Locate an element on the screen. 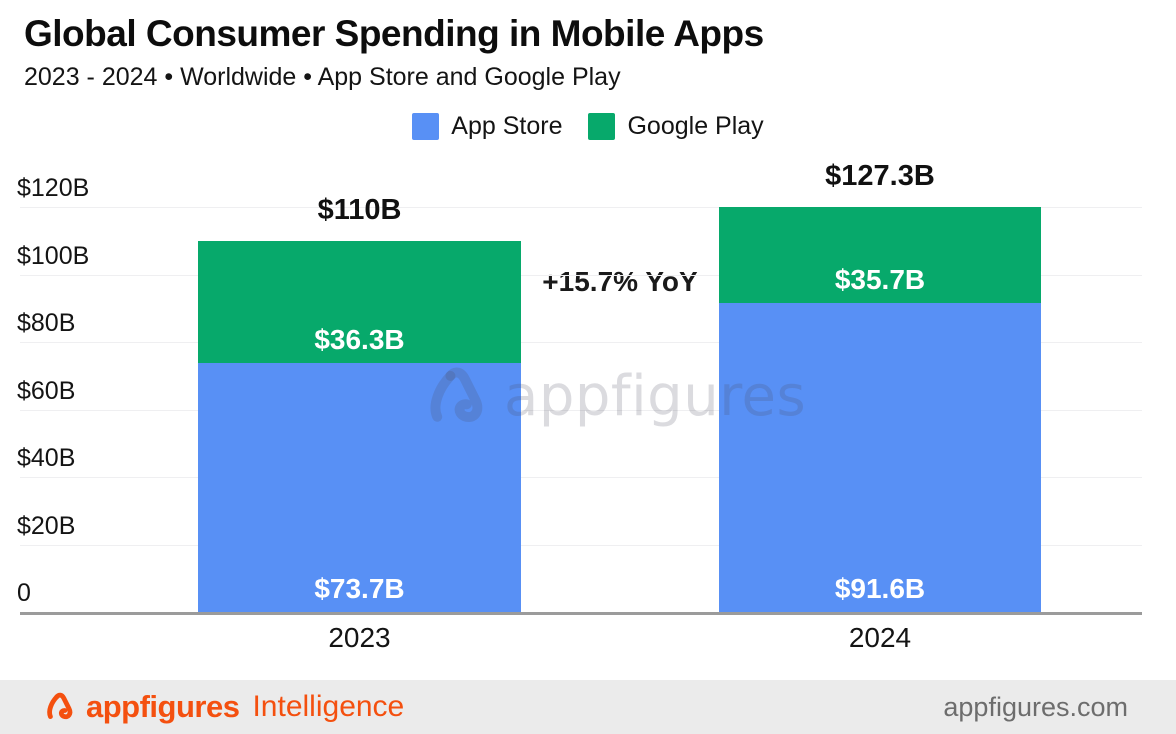 This screenshot has height=734, width=1176. y-axis-tick-label: $80B is located at coordinates (46, 323).